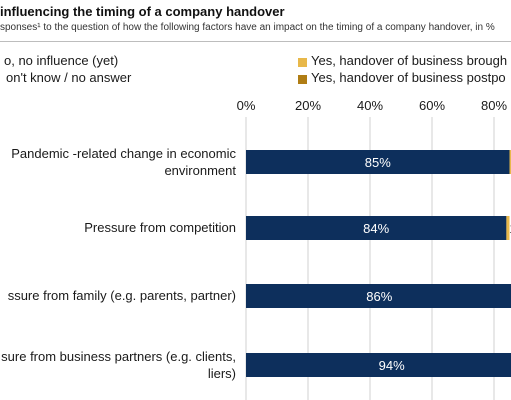 The height and width of the screenshot is (400, 511). I want to click on x-tick-label: 60%, so click(432, 105).